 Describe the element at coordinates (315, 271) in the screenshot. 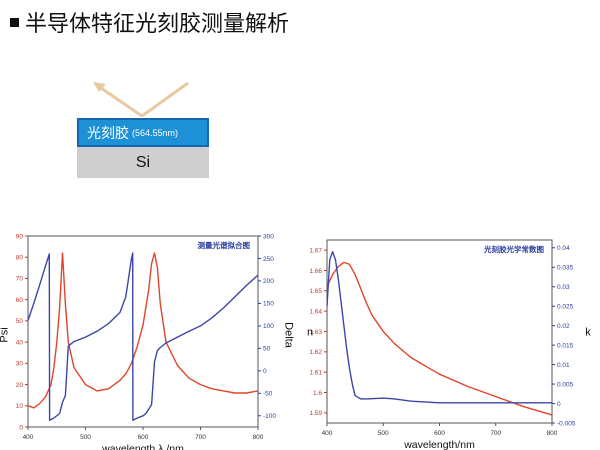

I see `y-tick-label: 1.66` at that location.